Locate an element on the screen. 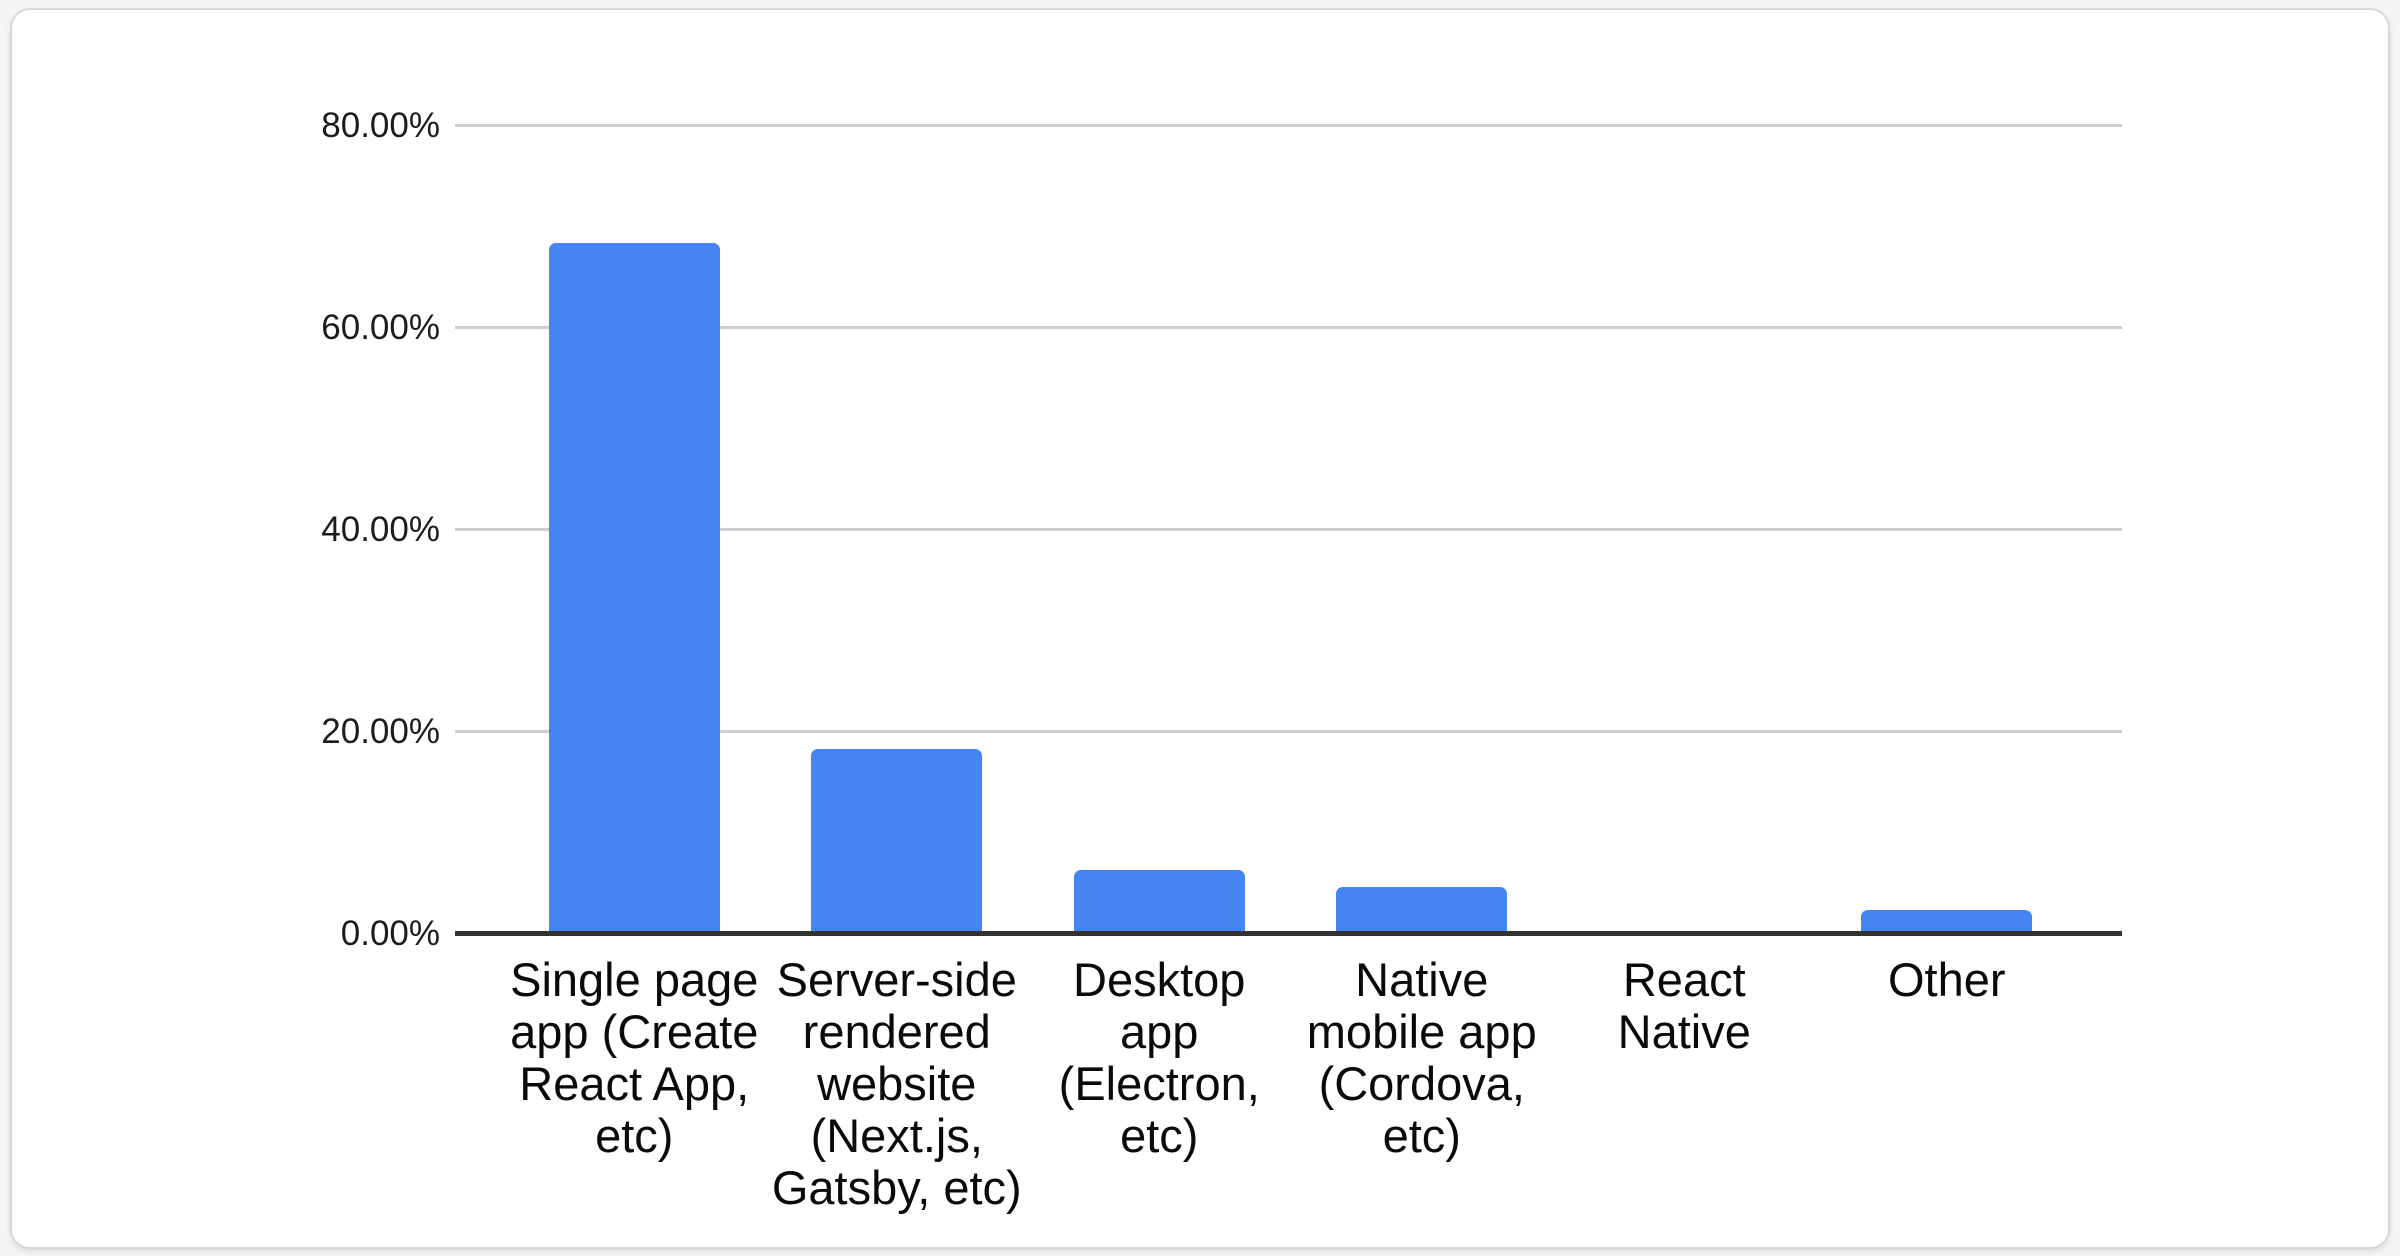  bar-single-page-app-create-react-app-etc is located at coordinates (634, 588).